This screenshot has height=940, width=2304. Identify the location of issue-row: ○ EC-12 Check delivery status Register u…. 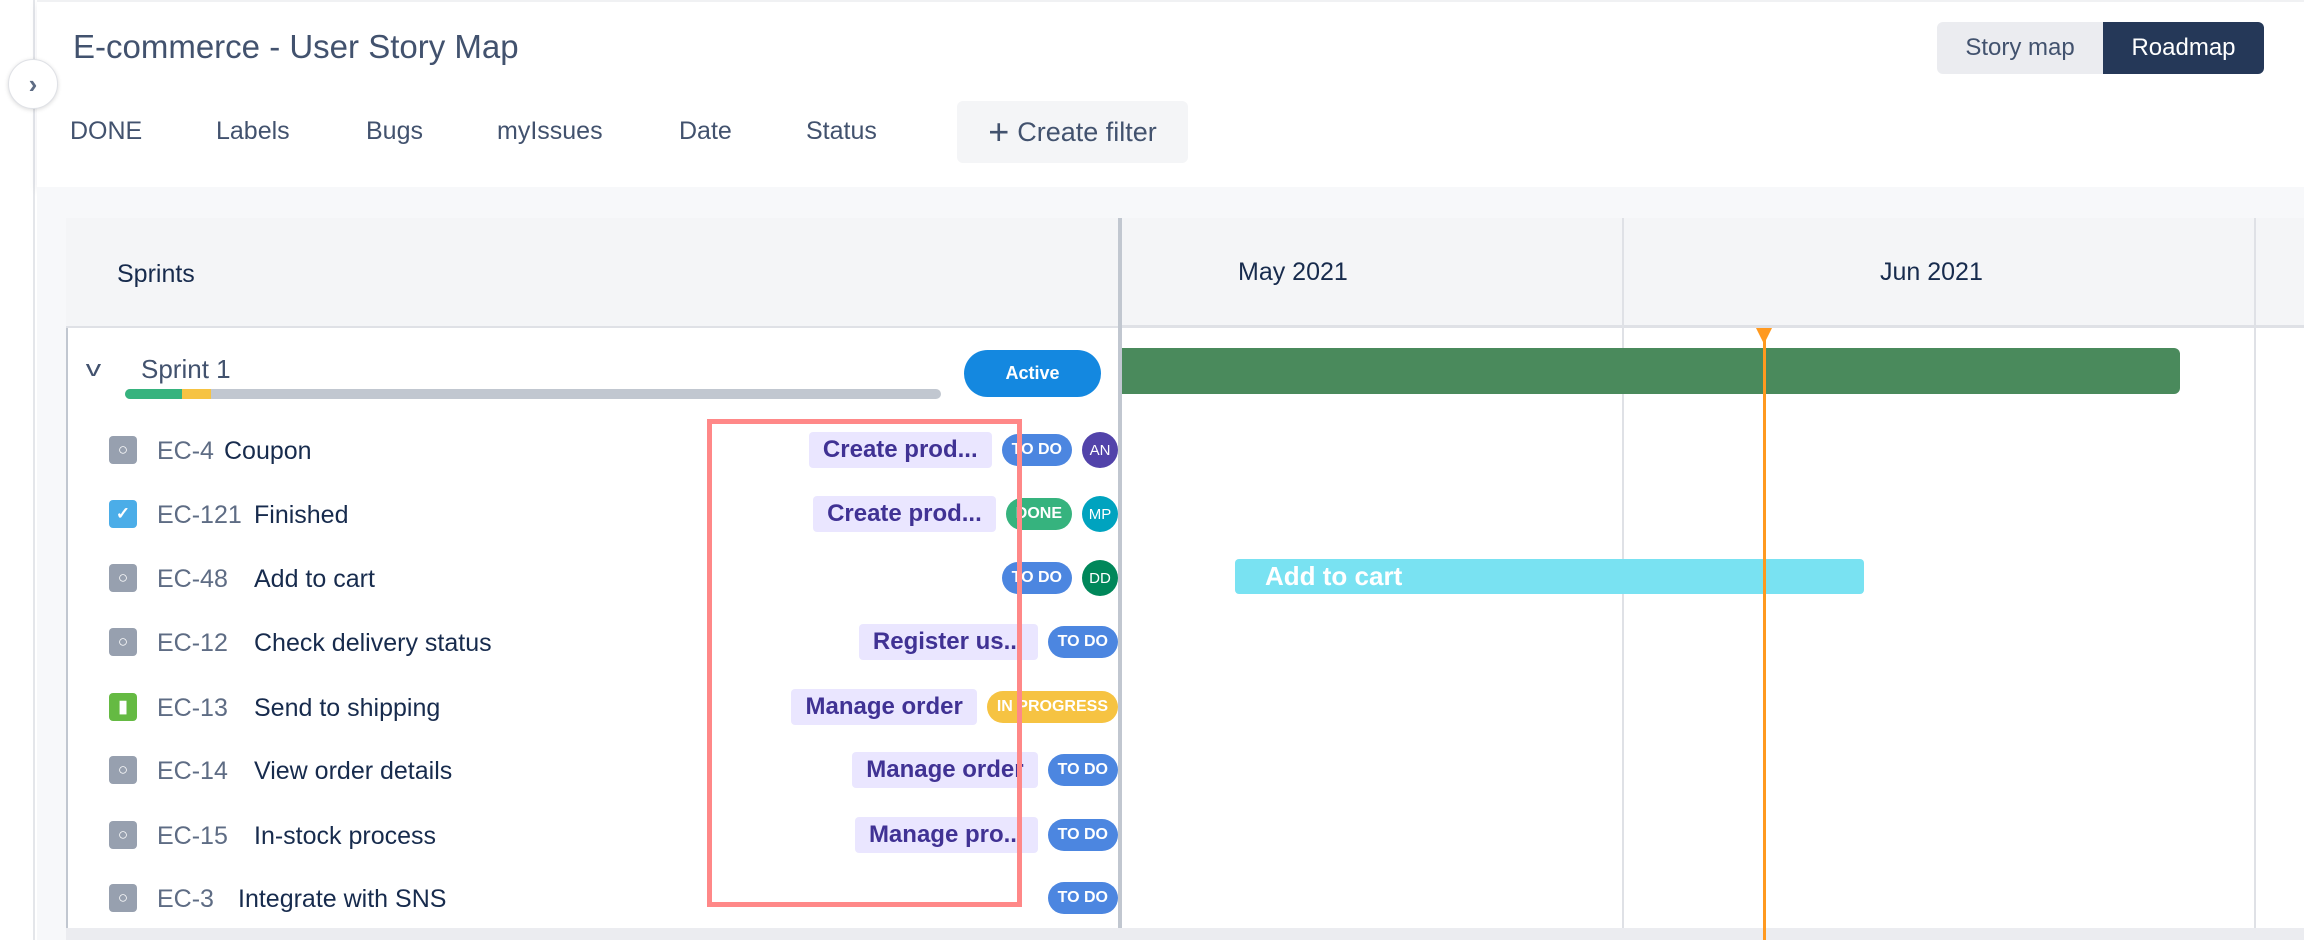
(592, 642).